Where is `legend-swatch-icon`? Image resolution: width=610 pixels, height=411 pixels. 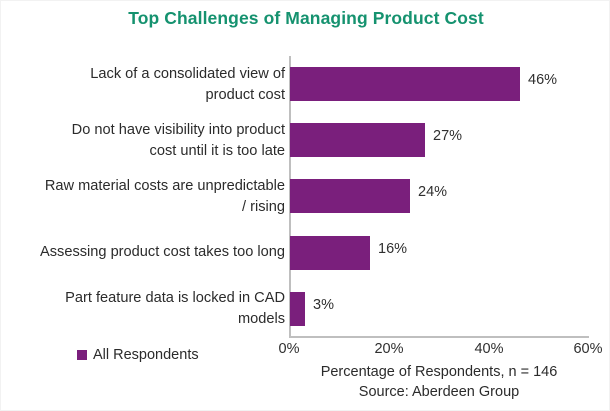
legend-swatch-icon is located at coordinates (82, 355).